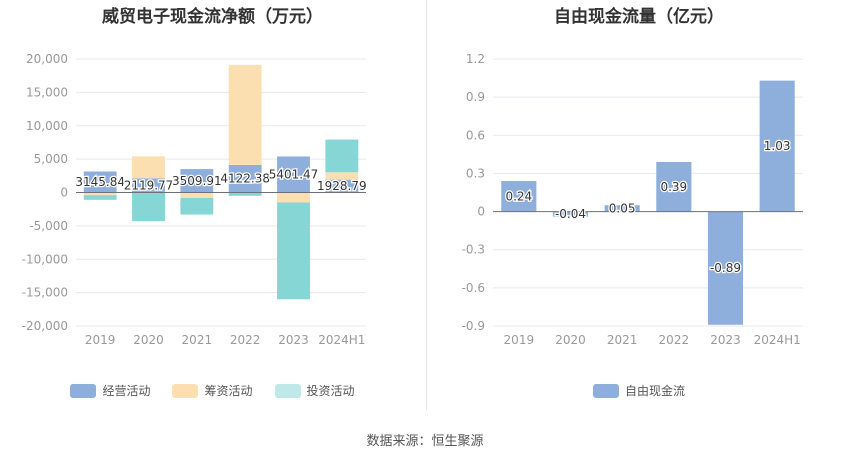  What do you see at coordinates (83, 390) in the screenshot?
I see `legend-swatch-operating` at bounding box center [83, 390].